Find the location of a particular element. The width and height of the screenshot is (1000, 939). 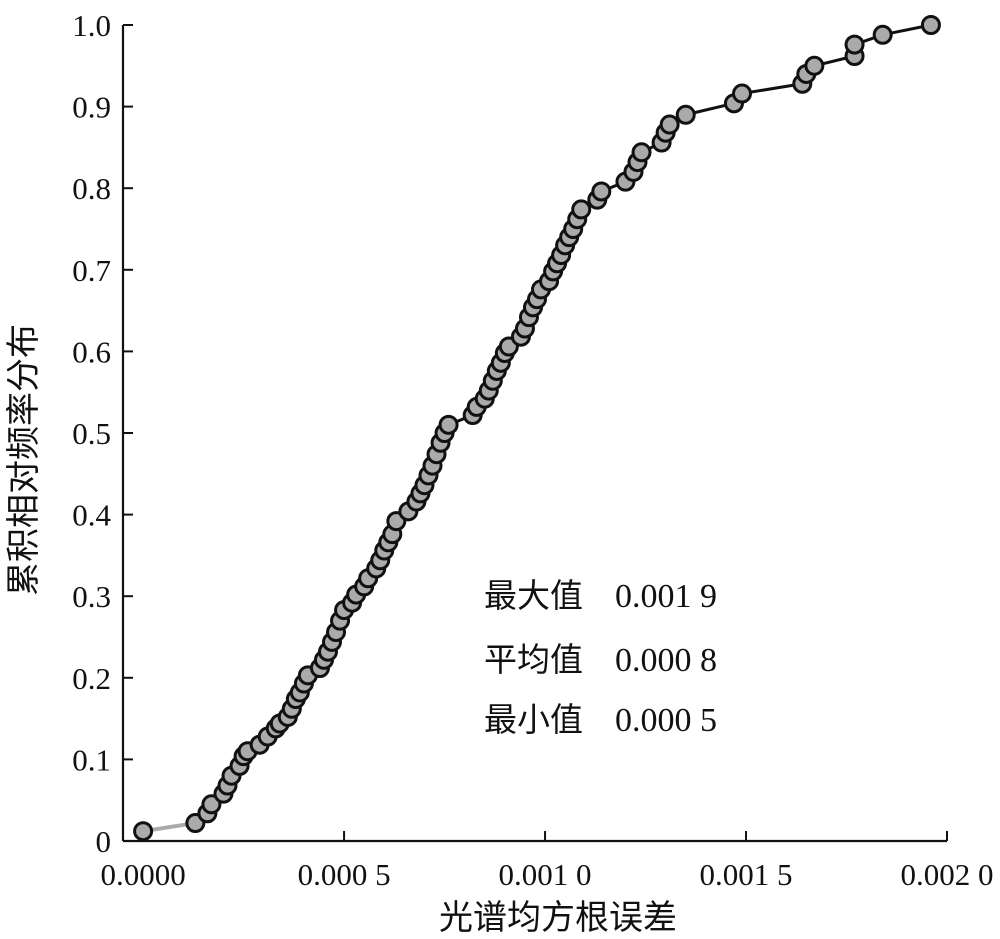

x-tick-label: 0.000 5 is located at coordinates (344, 874).